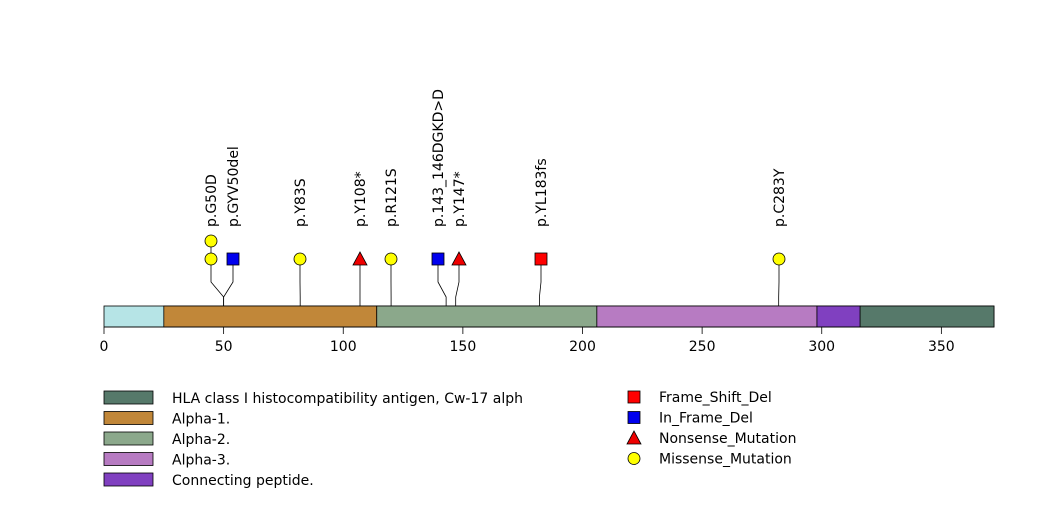 This screenshot has width=1047, height=524. Describe the element at coordinates (343, 347) in the screenshot. I see `x-tick-label: 100` at that location.